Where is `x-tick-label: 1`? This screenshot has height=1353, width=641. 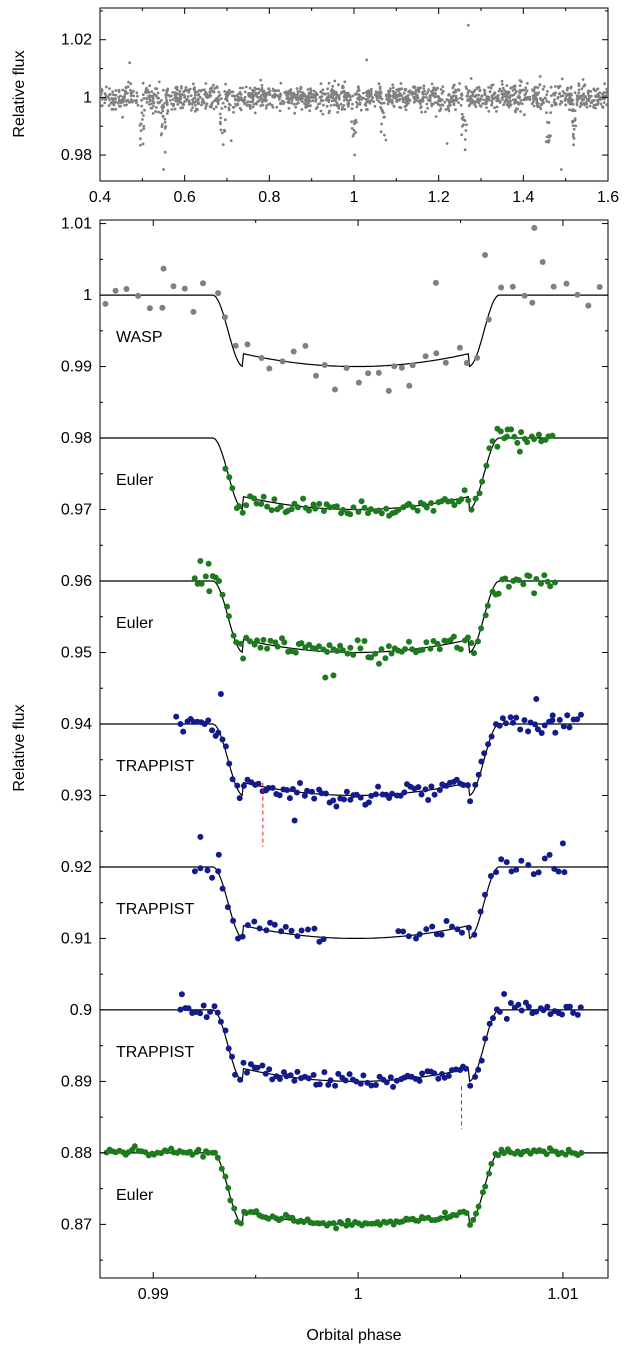 x-tick-label: 1 is located at coordinates (358, 1294).